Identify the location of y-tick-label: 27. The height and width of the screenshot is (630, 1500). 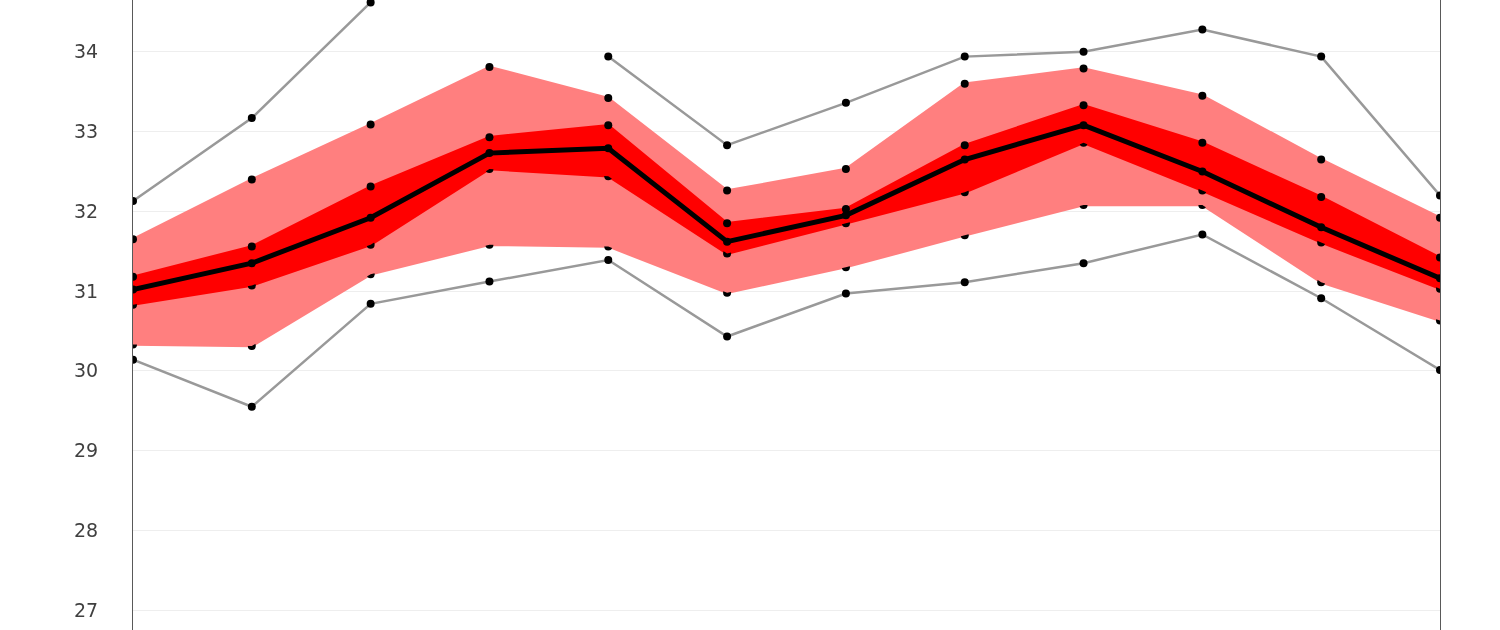
(86, 609).